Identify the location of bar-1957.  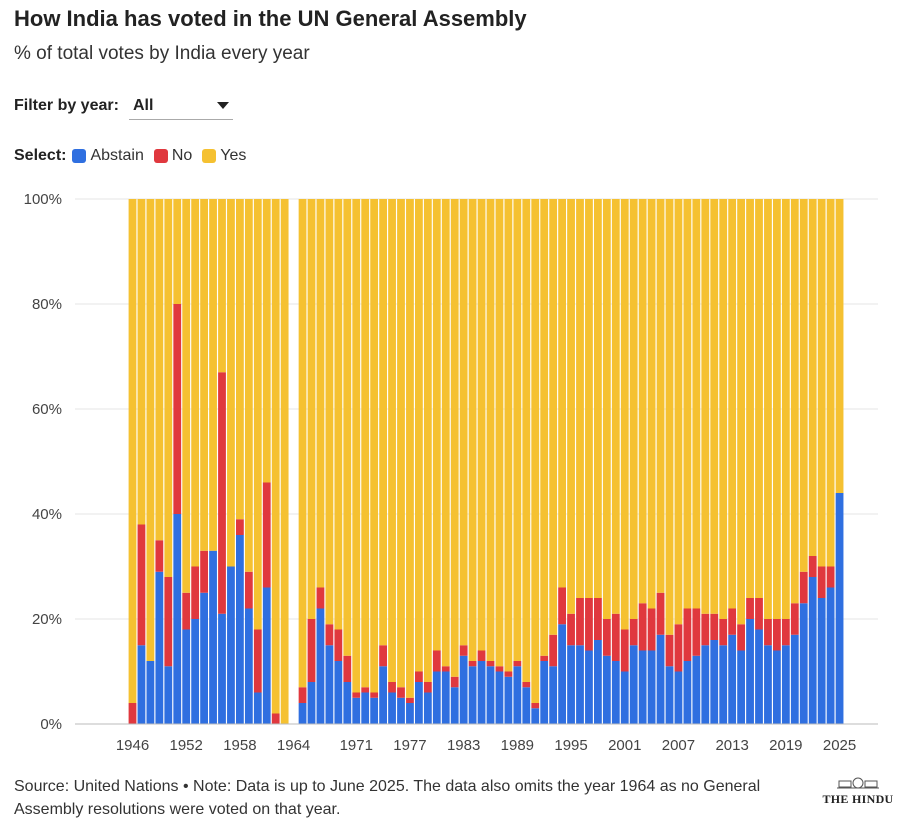
(231, 461).